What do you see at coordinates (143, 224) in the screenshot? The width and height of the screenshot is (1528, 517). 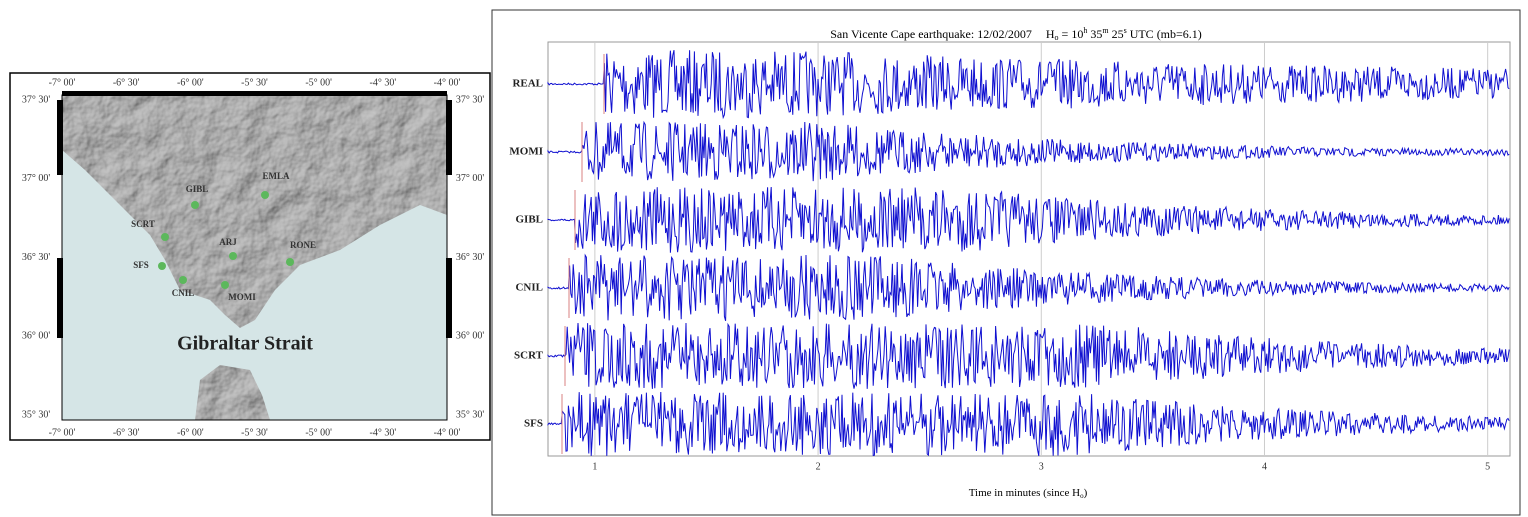 I see `station-label: SCRT` at bounding box center [143, 224].